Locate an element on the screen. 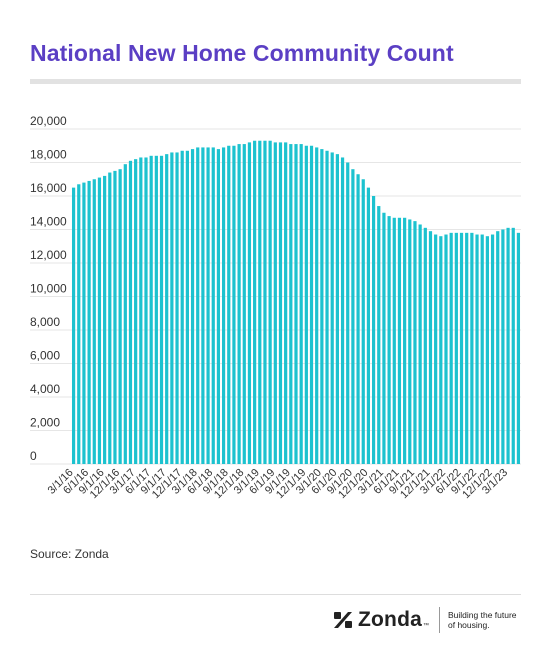  brand-trademark: ™ is located at coordinates (426, 626).